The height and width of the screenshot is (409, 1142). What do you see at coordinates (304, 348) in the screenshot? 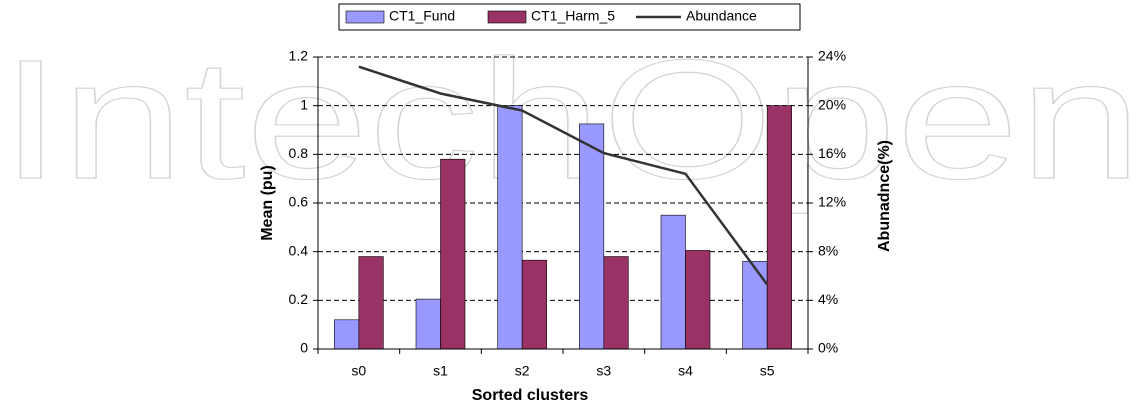
I see `y-tick-label: 0` at bounding box center [304, 348].